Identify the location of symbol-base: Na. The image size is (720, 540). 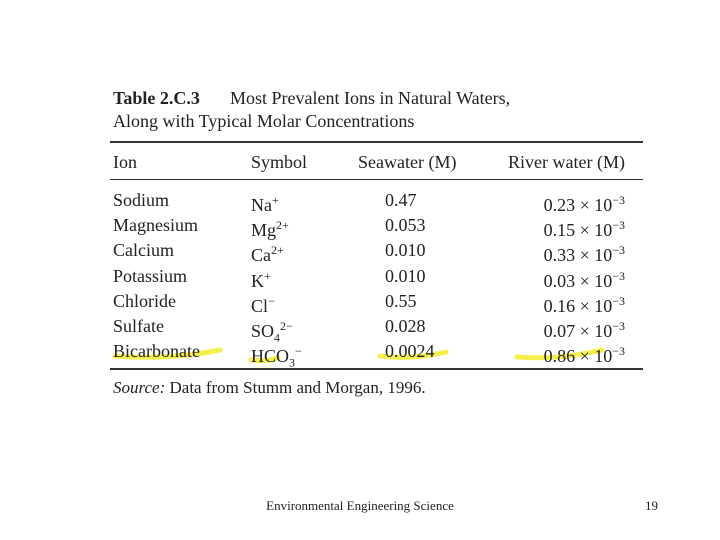
(261, 205).